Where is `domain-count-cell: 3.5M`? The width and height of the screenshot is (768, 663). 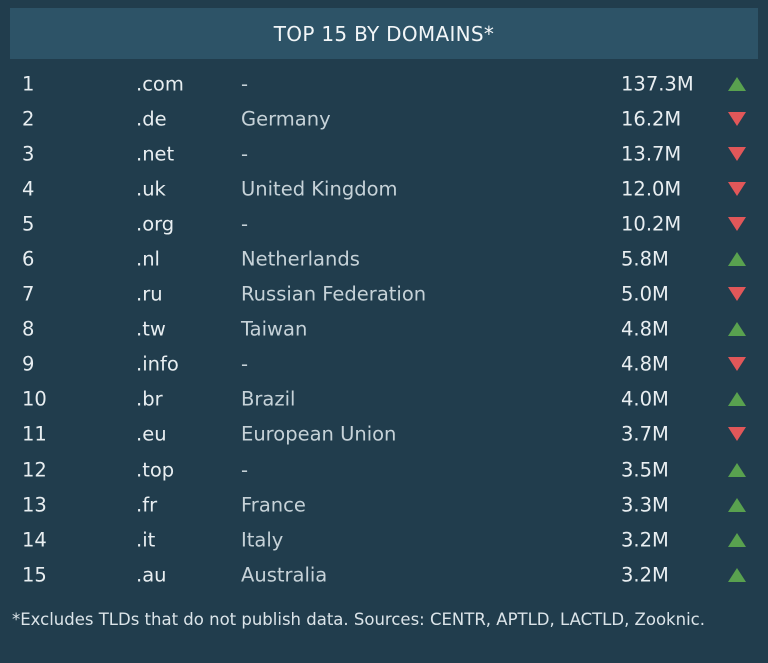
domain-count-cell: 3.5M is located at coordinates (645, 469).